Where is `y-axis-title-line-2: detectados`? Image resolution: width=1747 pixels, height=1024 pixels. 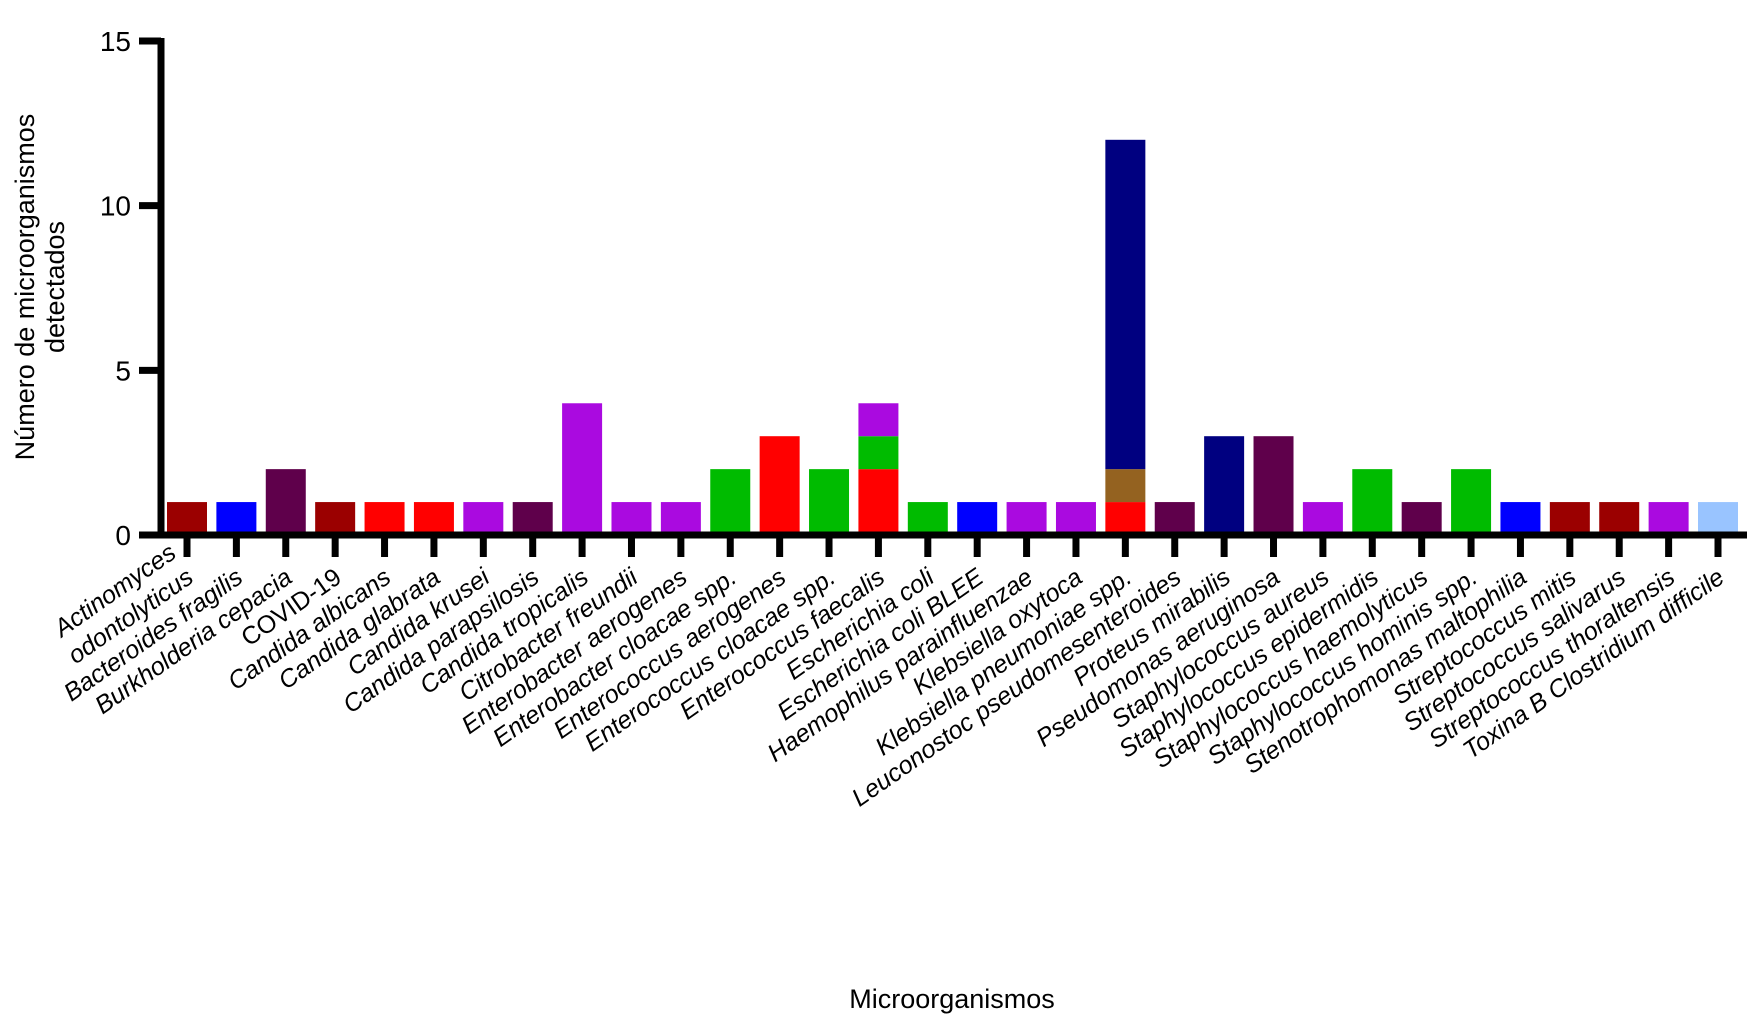 y-axis-title-line-2: detectados is located at coordinates (55, 287).